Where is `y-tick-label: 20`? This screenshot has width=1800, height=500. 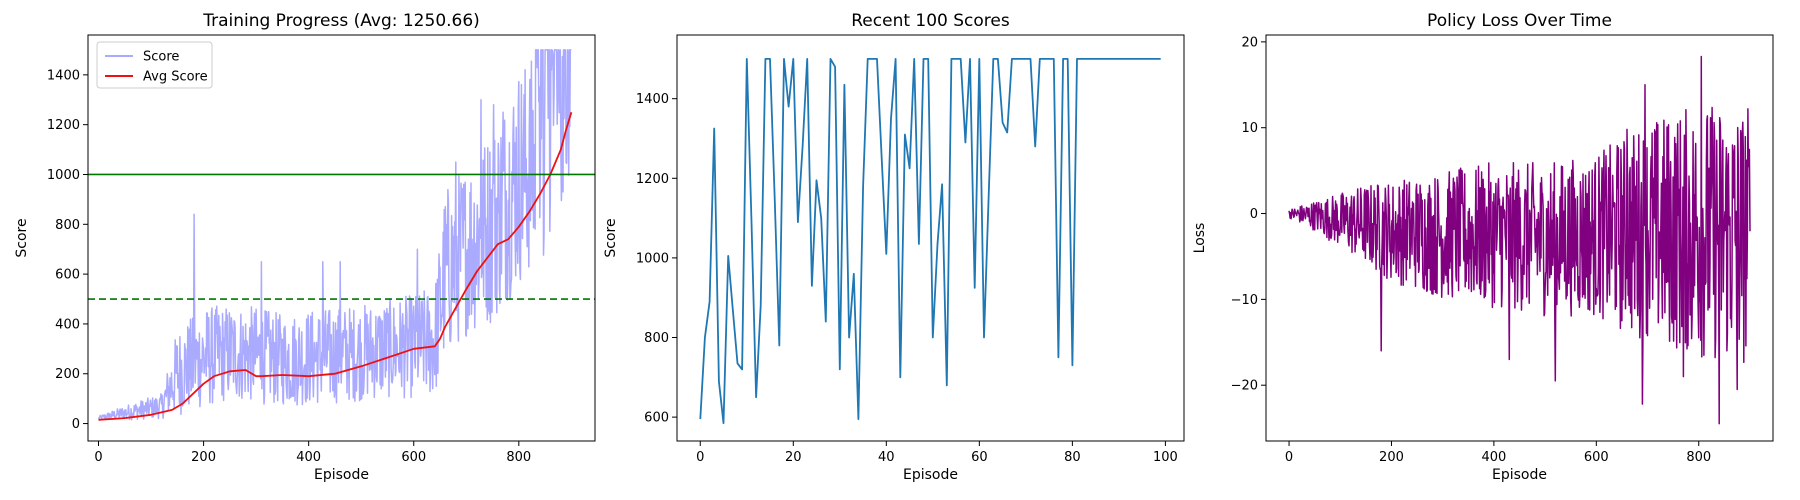 y-tick-label: 20 is located at coordinates (1249, 42).